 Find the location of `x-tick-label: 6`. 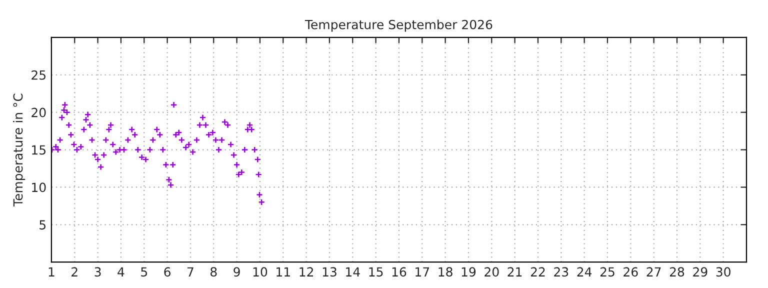

x-tick-label: 6 is located at coordinates (167, 272).